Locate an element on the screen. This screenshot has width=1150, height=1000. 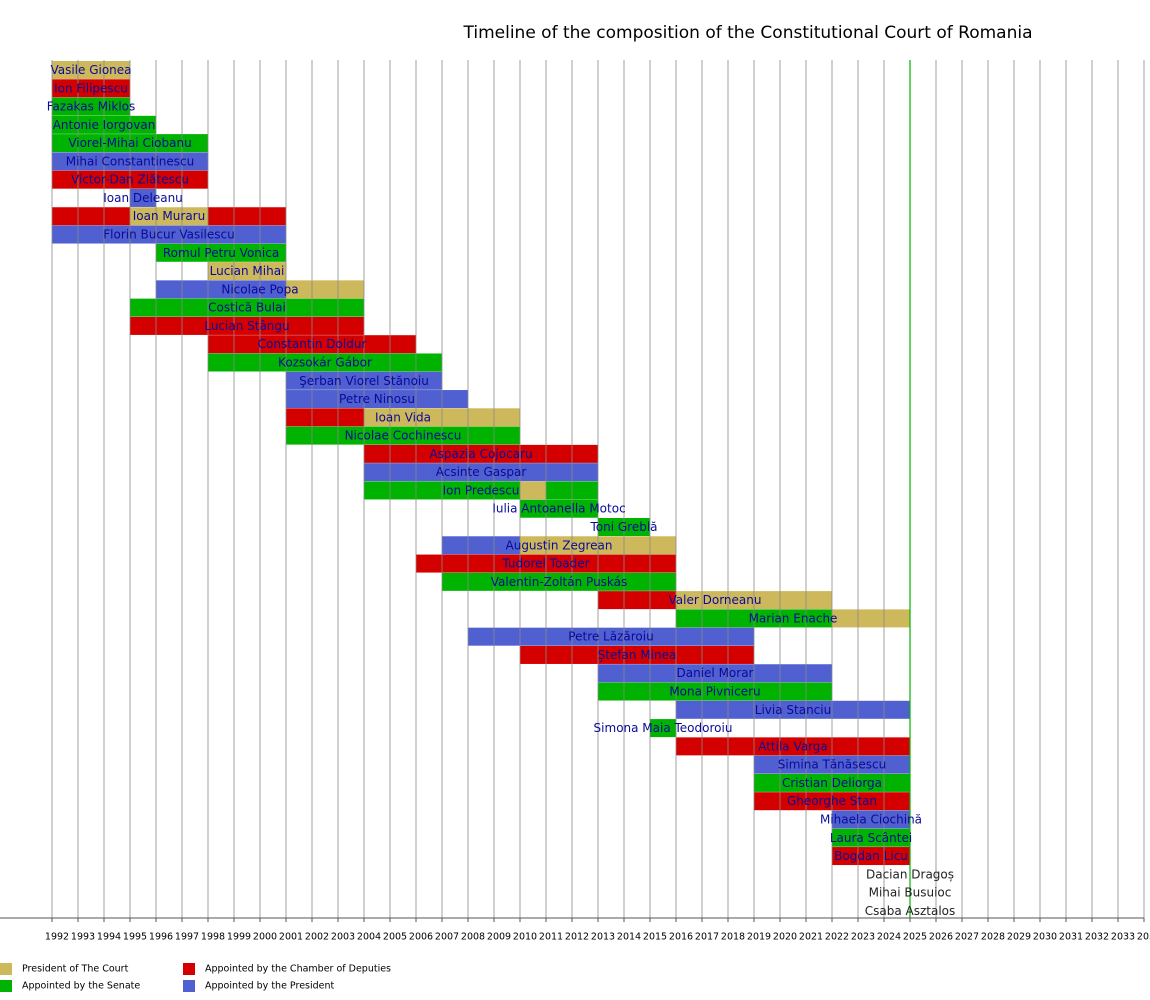
x-tick-label: 2019 is located at coordinates (759, 937).